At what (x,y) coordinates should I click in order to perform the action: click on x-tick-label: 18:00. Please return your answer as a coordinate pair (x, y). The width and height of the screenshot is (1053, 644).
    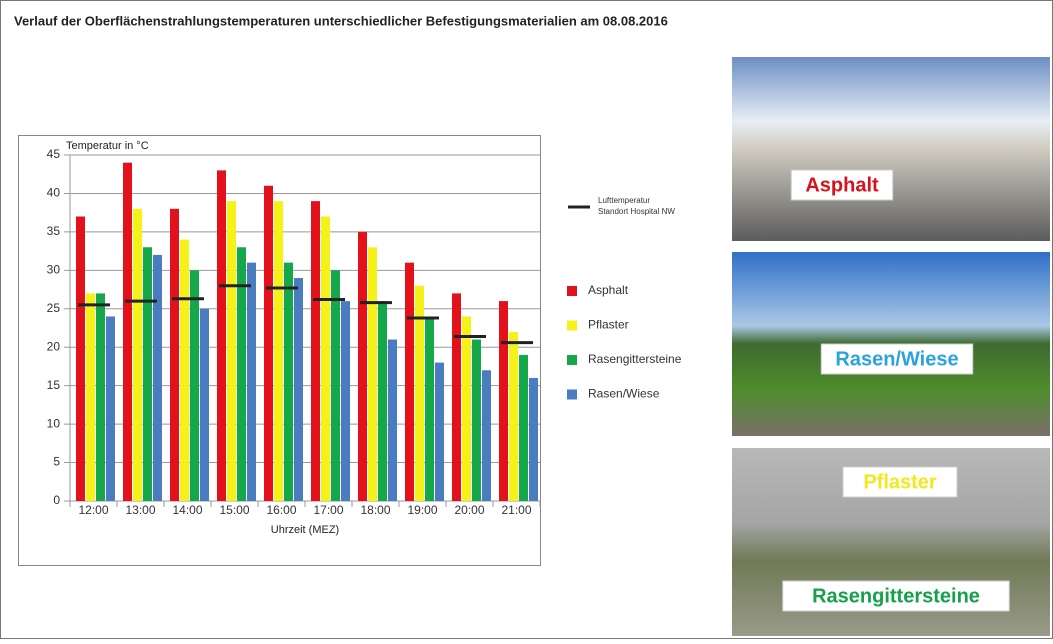
    Looking at the image, I should click on (375, 510).